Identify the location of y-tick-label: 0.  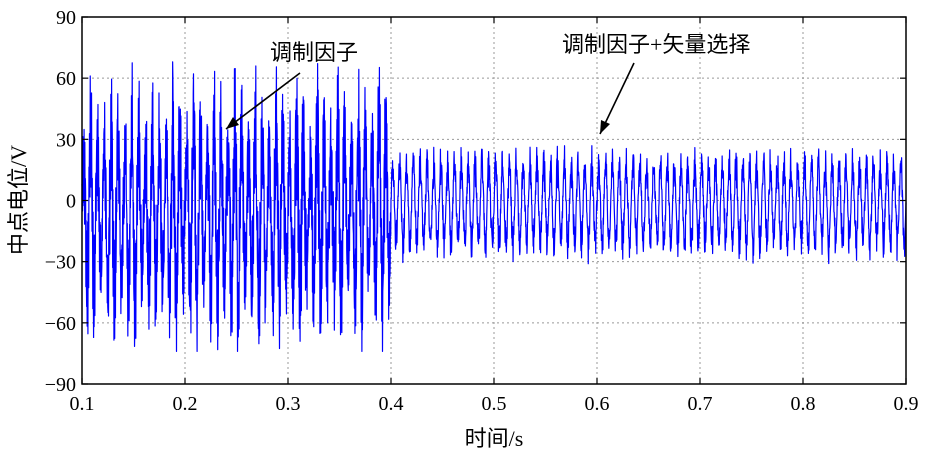
(71, 202).